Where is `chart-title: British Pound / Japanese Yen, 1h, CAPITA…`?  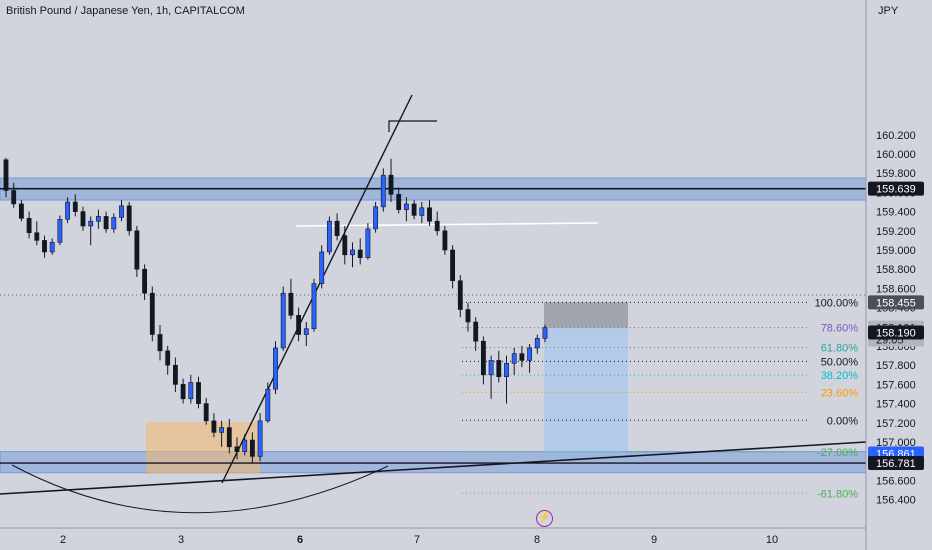 chart-title: British Pound / Japanese Yen, 1h, CAPITA… is located at coordinates (125, 11).